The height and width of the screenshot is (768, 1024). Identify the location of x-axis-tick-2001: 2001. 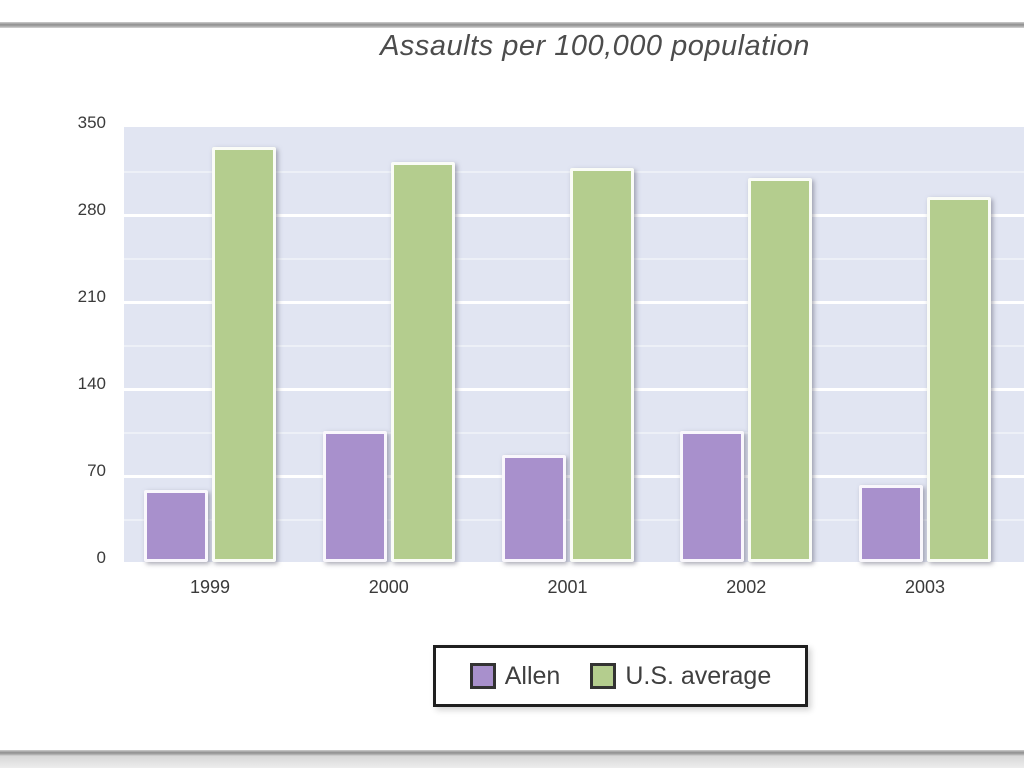
(567, 587).